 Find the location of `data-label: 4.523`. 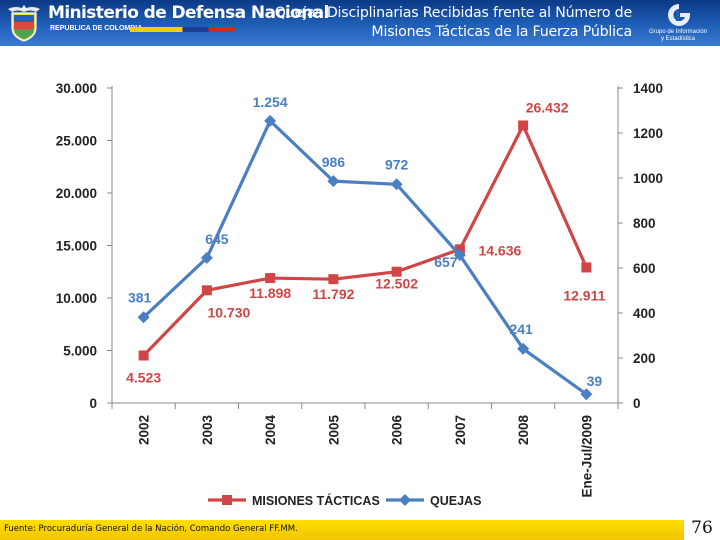

data-label: 4.523 is located at coordinates (143, 378).